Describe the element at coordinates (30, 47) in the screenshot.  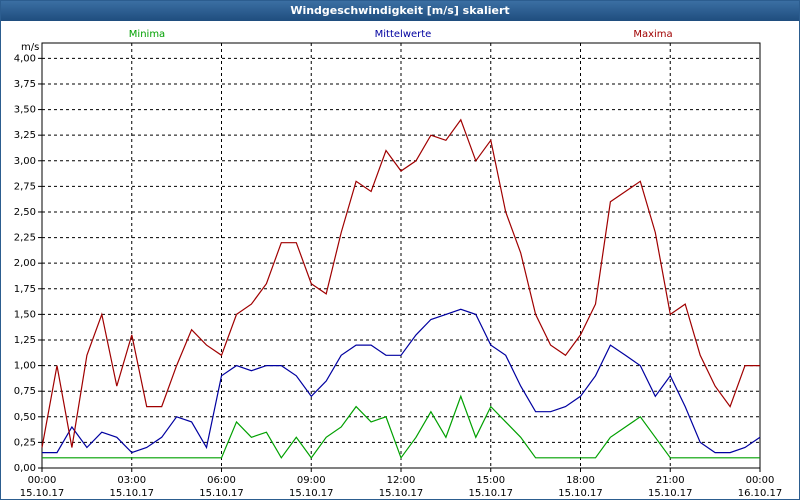
I see `y-axis-label: m/s` at that location.